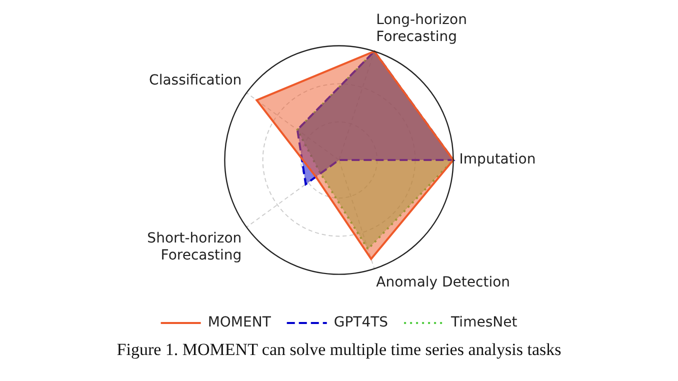 The width and height of the screenshot is (678, 381). I want to click on spoke-label: Imputation, so click(497, 160).